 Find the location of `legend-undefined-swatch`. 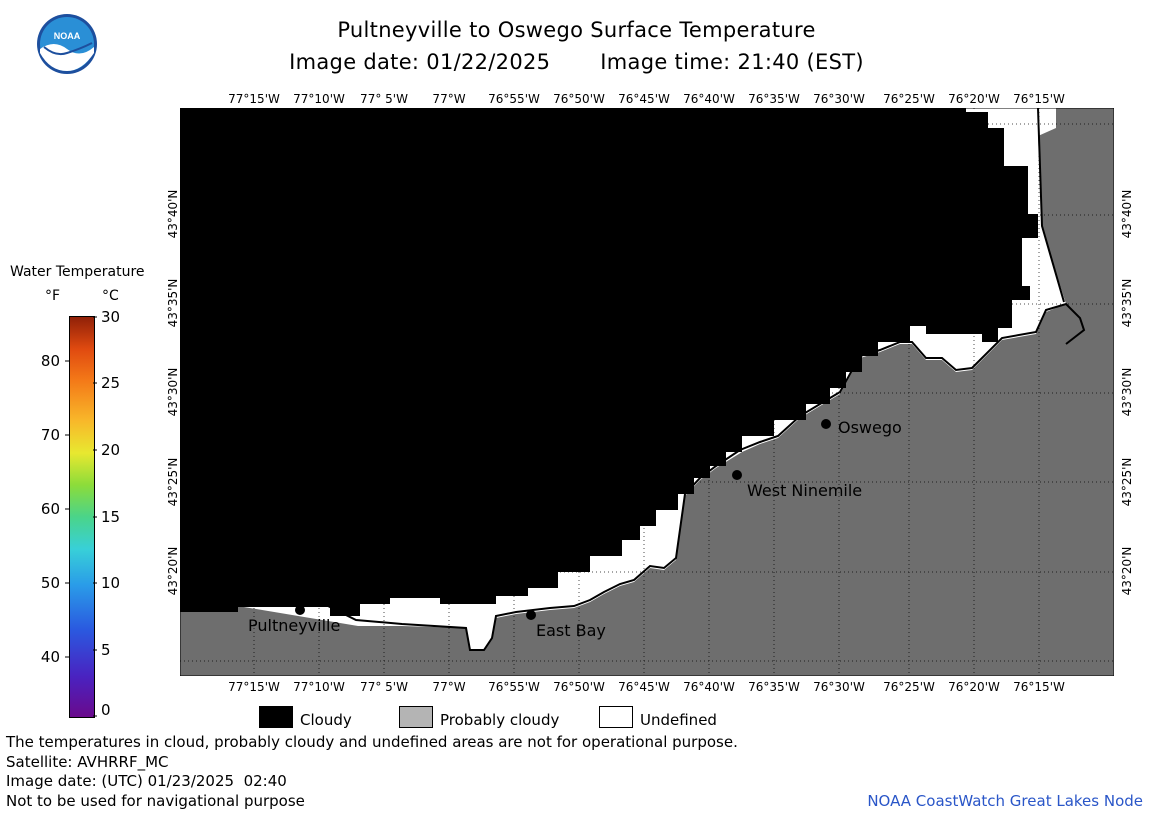

legend-undefined-swatch is located at coordinates (616, 717).